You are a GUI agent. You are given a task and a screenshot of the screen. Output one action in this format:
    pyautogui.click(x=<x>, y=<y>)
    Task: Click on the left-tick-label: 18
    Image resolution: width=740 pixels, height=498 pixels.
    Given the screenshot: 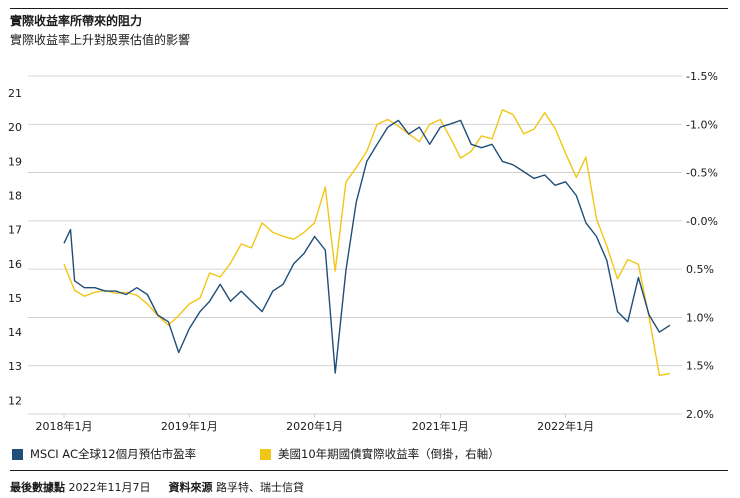 What is the action you would take?
    pyautogui.click(x=15, y=195)
    